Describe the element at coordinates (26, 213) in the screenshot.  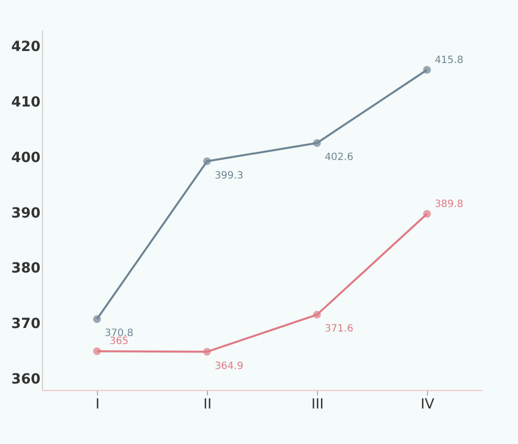
I see `y-tick-label: 390` at that location.